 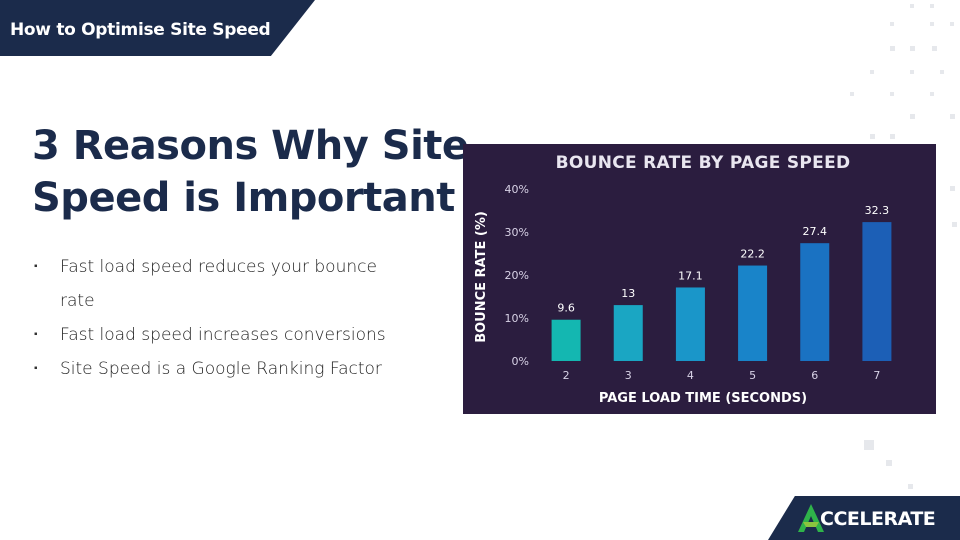 What do you see at coordinates (520, 361) in the screenshot?
I see `y-tick-label: 0%` at bounding box center [520, 361].